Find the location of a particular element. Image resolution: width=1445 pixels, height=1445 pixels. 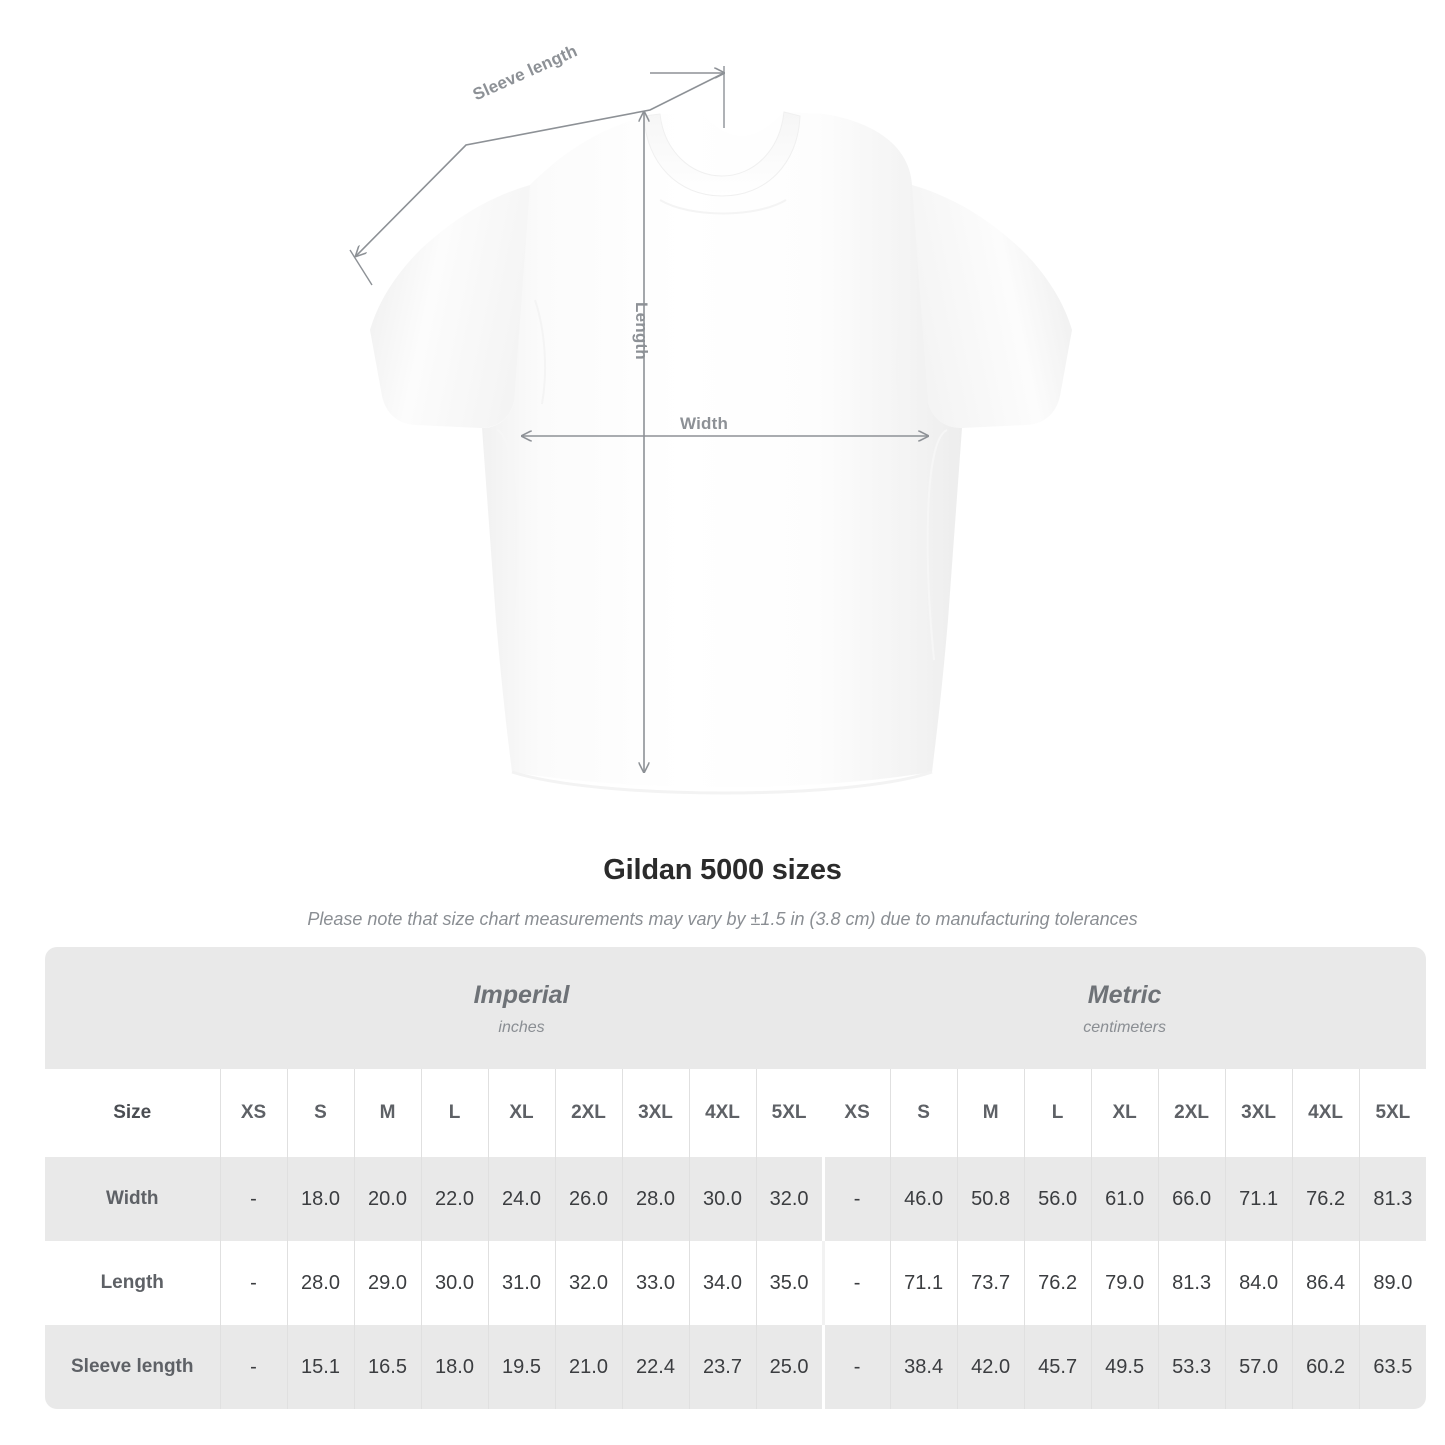

cell-metric-width-4xl: 76.2 is located at coordinates (1325, 1199).